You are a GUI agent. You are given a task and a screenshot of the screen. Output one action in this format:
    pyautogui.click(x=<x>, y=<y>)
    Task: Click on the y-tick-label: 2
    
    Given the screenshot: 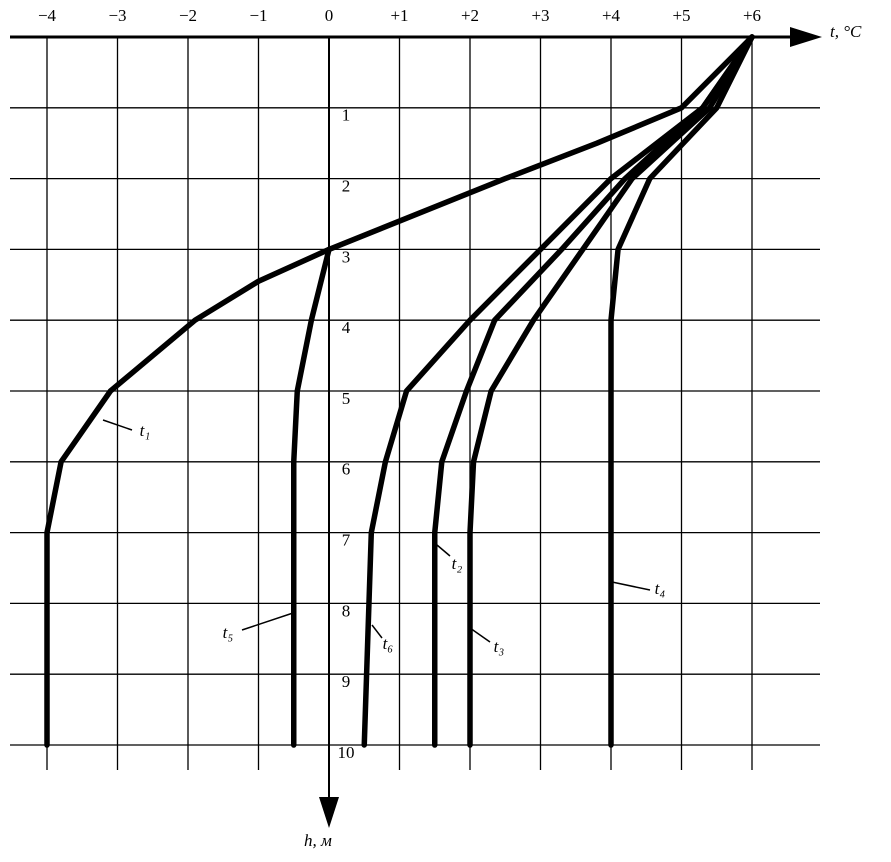 What is the action you would take?
    pyautogui.click(x=346, y=186)
    